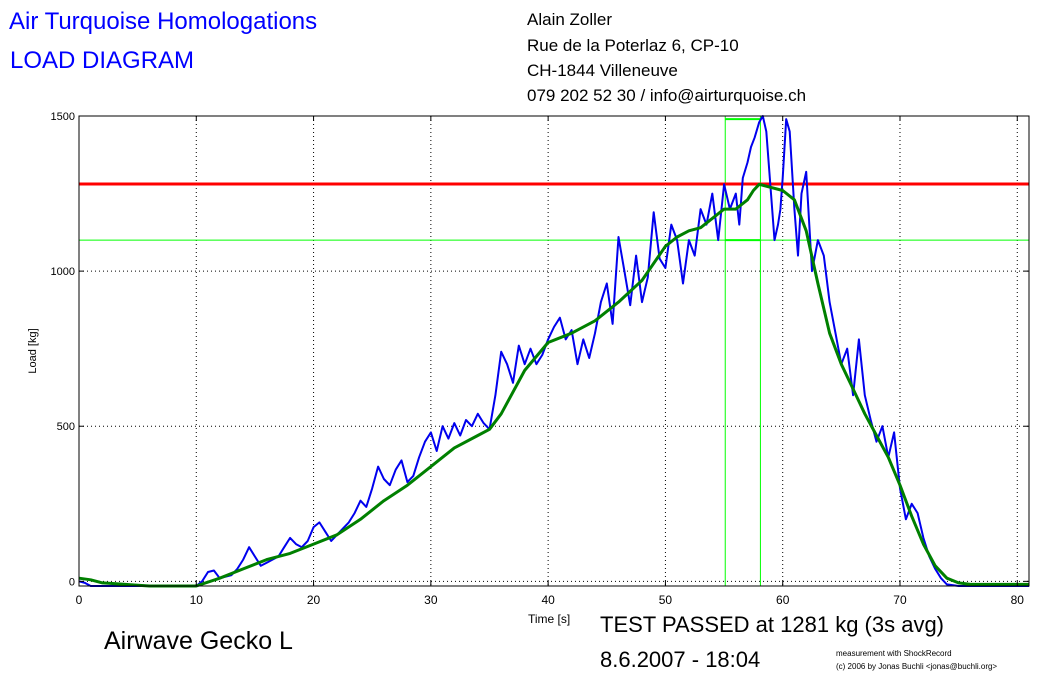  Describe the element at coordinates (197, 600) in the screenshot. I see `x-tick-label: 10` at that location.